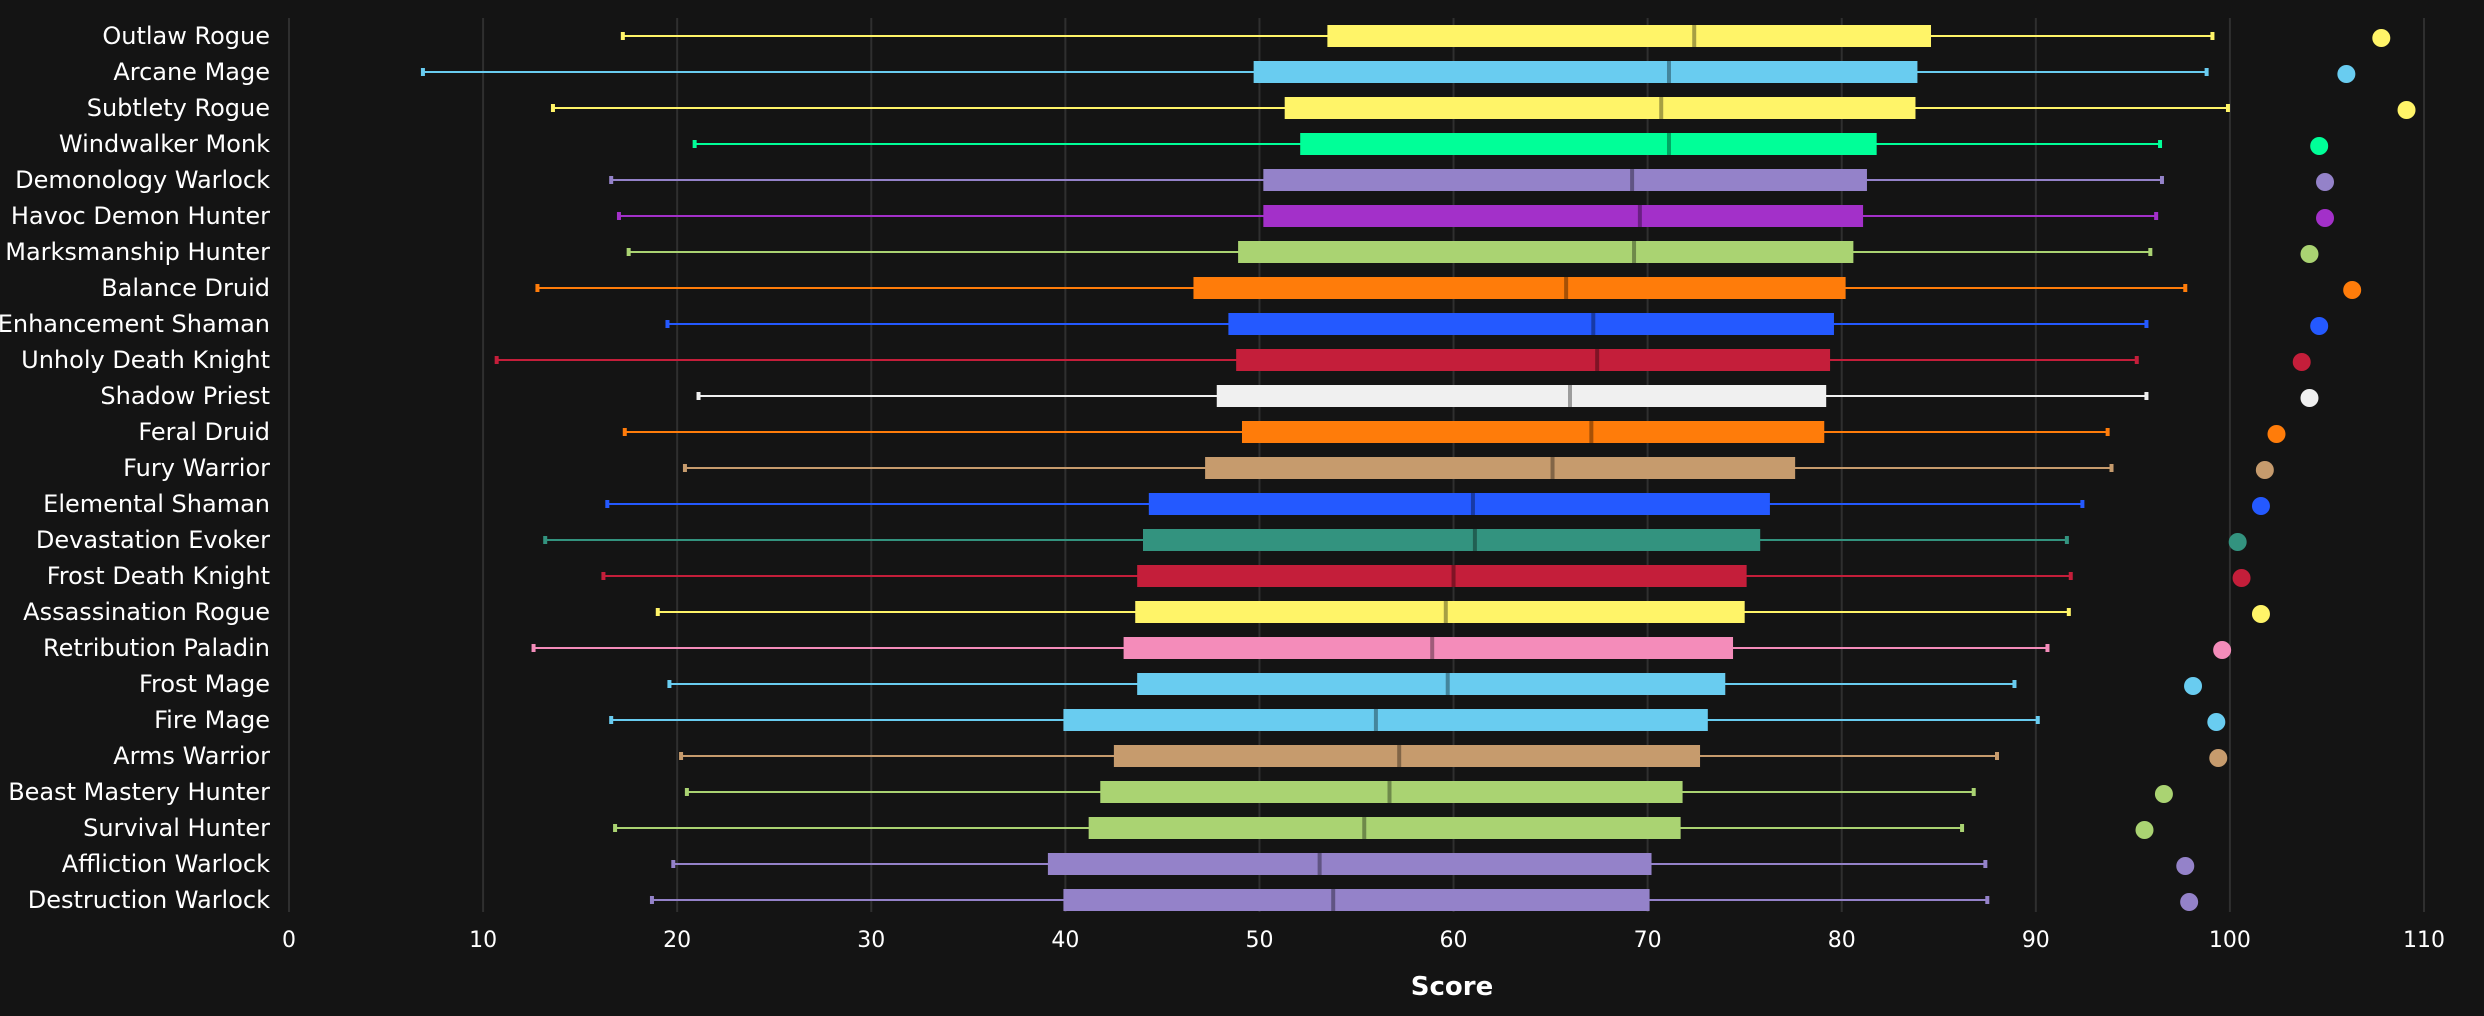  What do you see at coordinates (185, 288) in the screenshot?
I see `row-label: Balance Druid` at bounding box center [185, 288].